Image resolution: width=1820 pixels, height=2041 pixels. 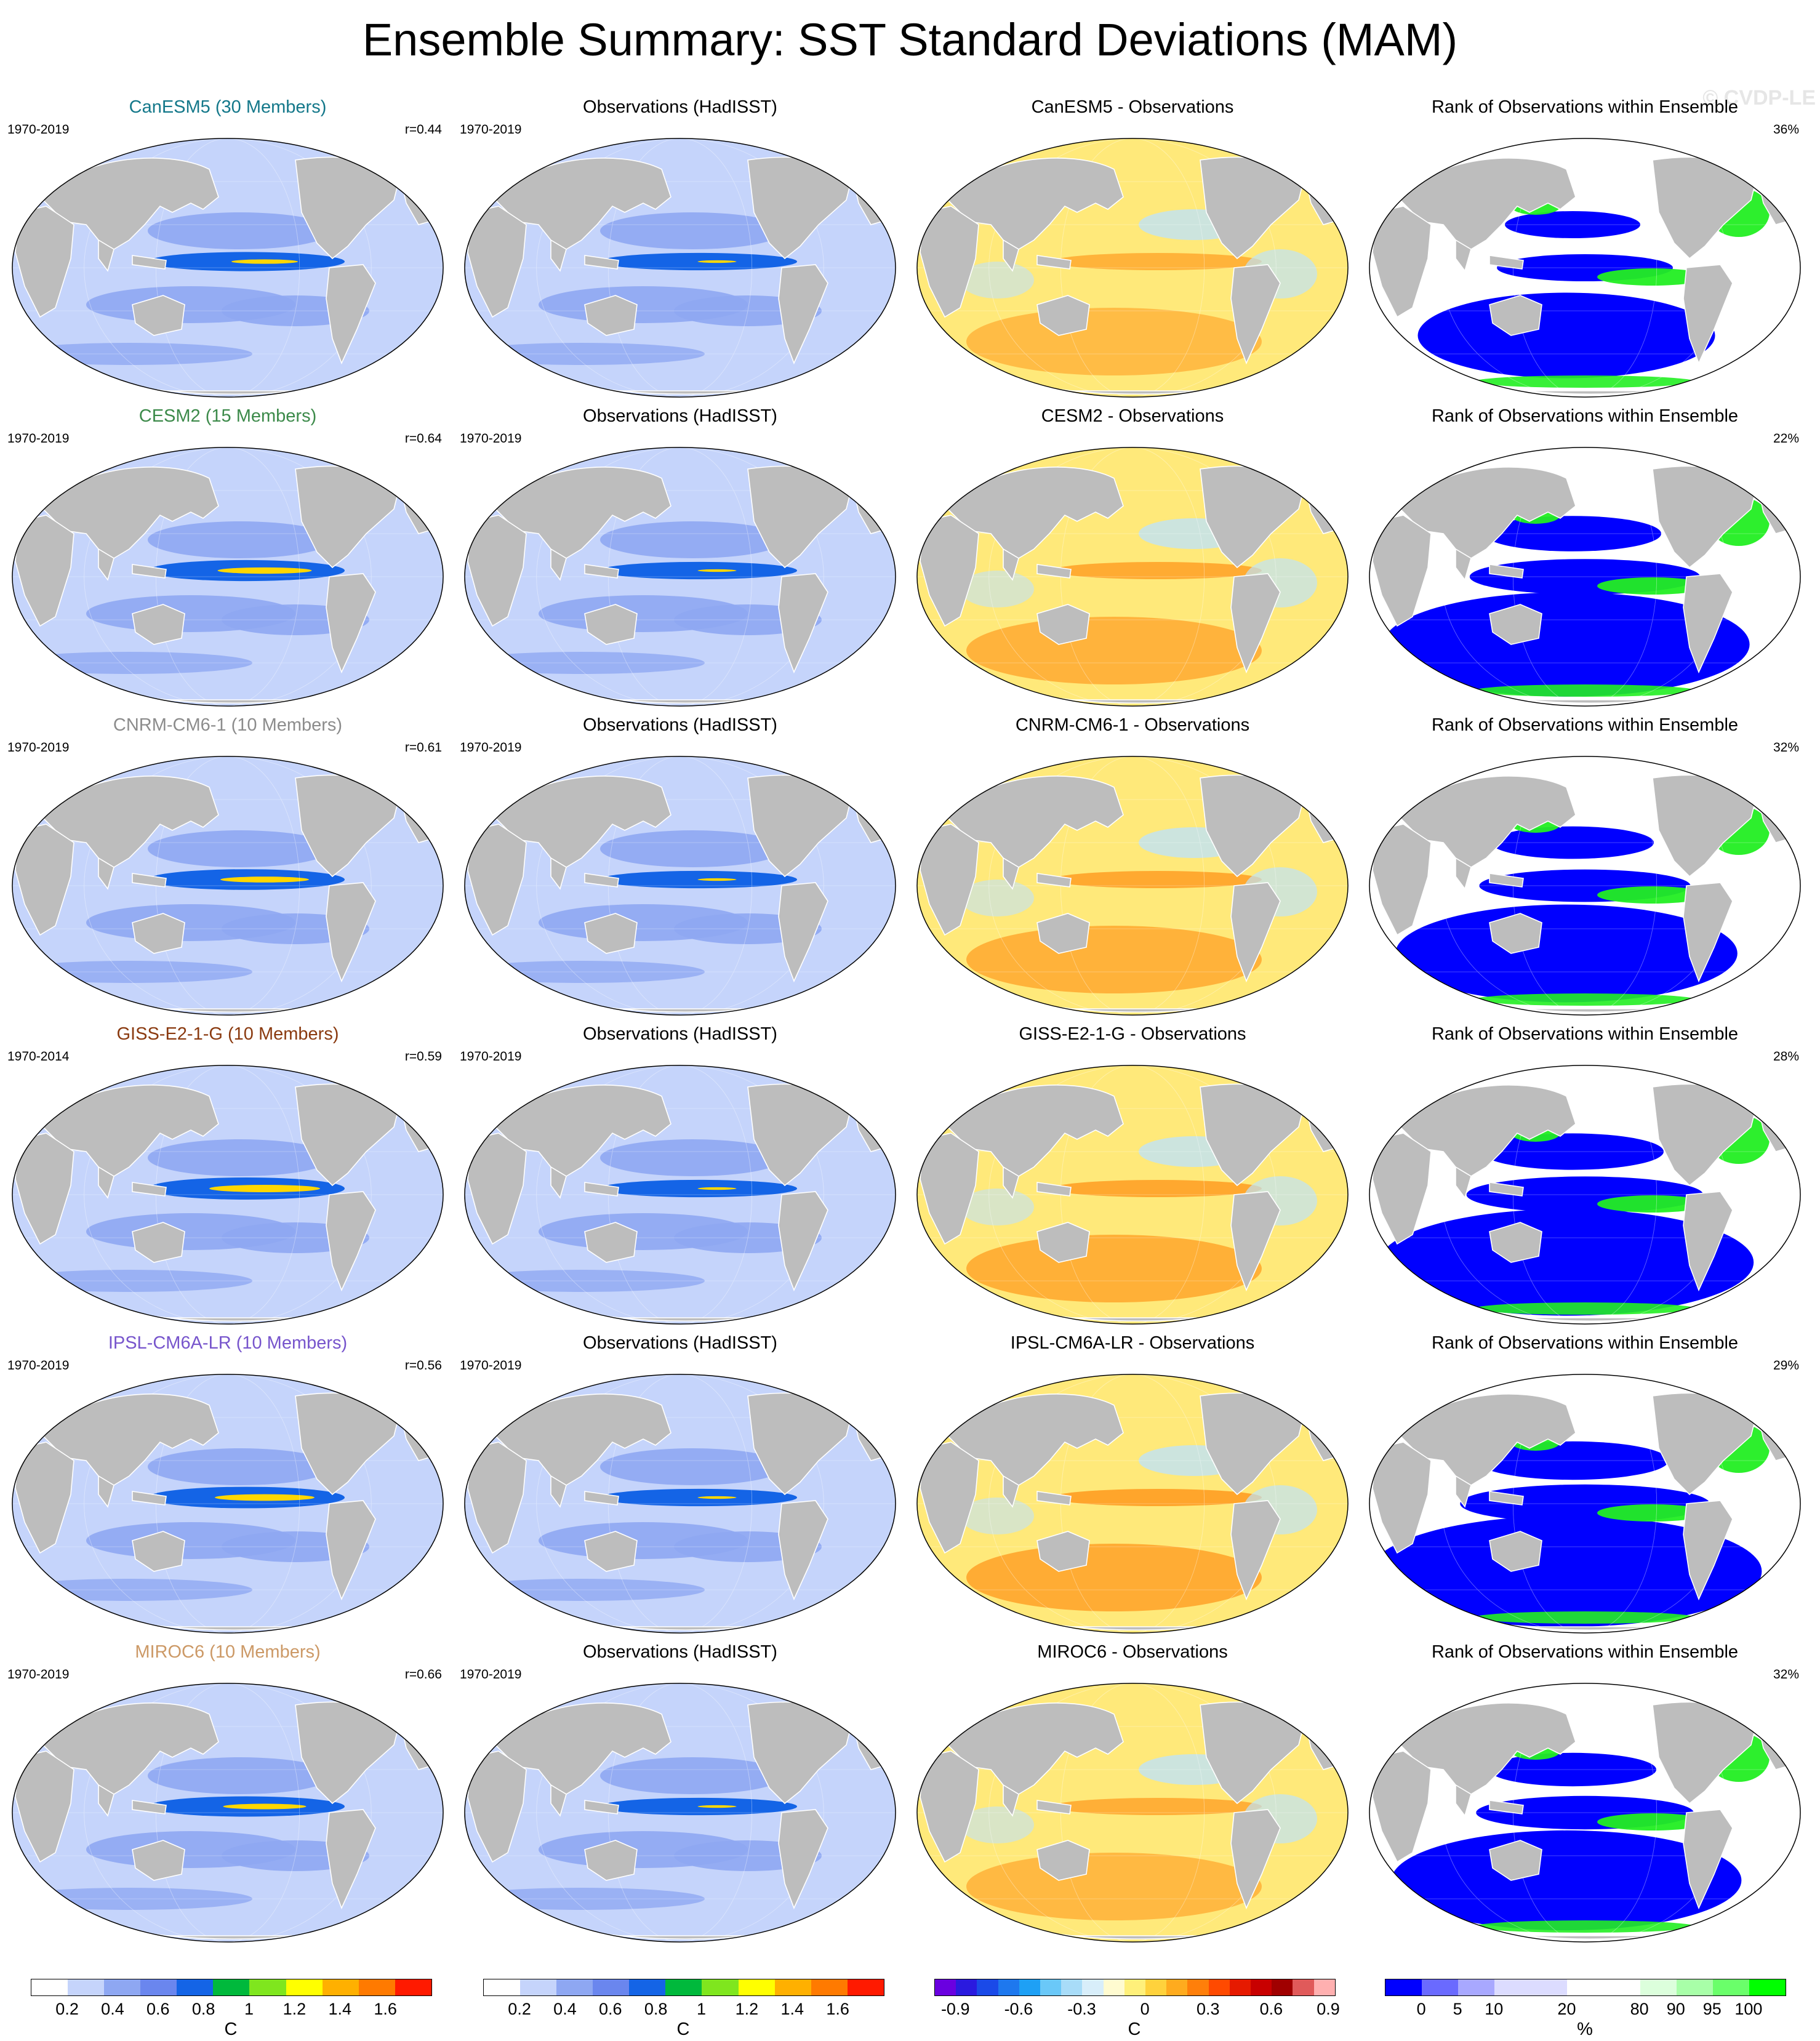 I want to click on panel-title: Observations (HadISST), so click(x=680, y=416).